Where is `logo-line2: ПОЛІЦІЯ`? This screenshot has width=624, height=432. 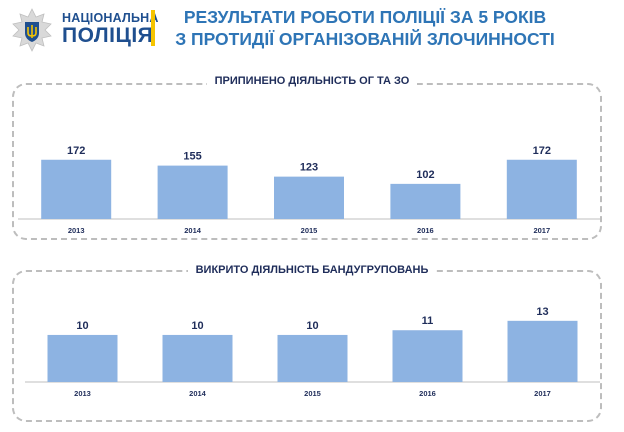
logo-line2: ПОЛІЦІЯ is located at coordinates (108, 35).